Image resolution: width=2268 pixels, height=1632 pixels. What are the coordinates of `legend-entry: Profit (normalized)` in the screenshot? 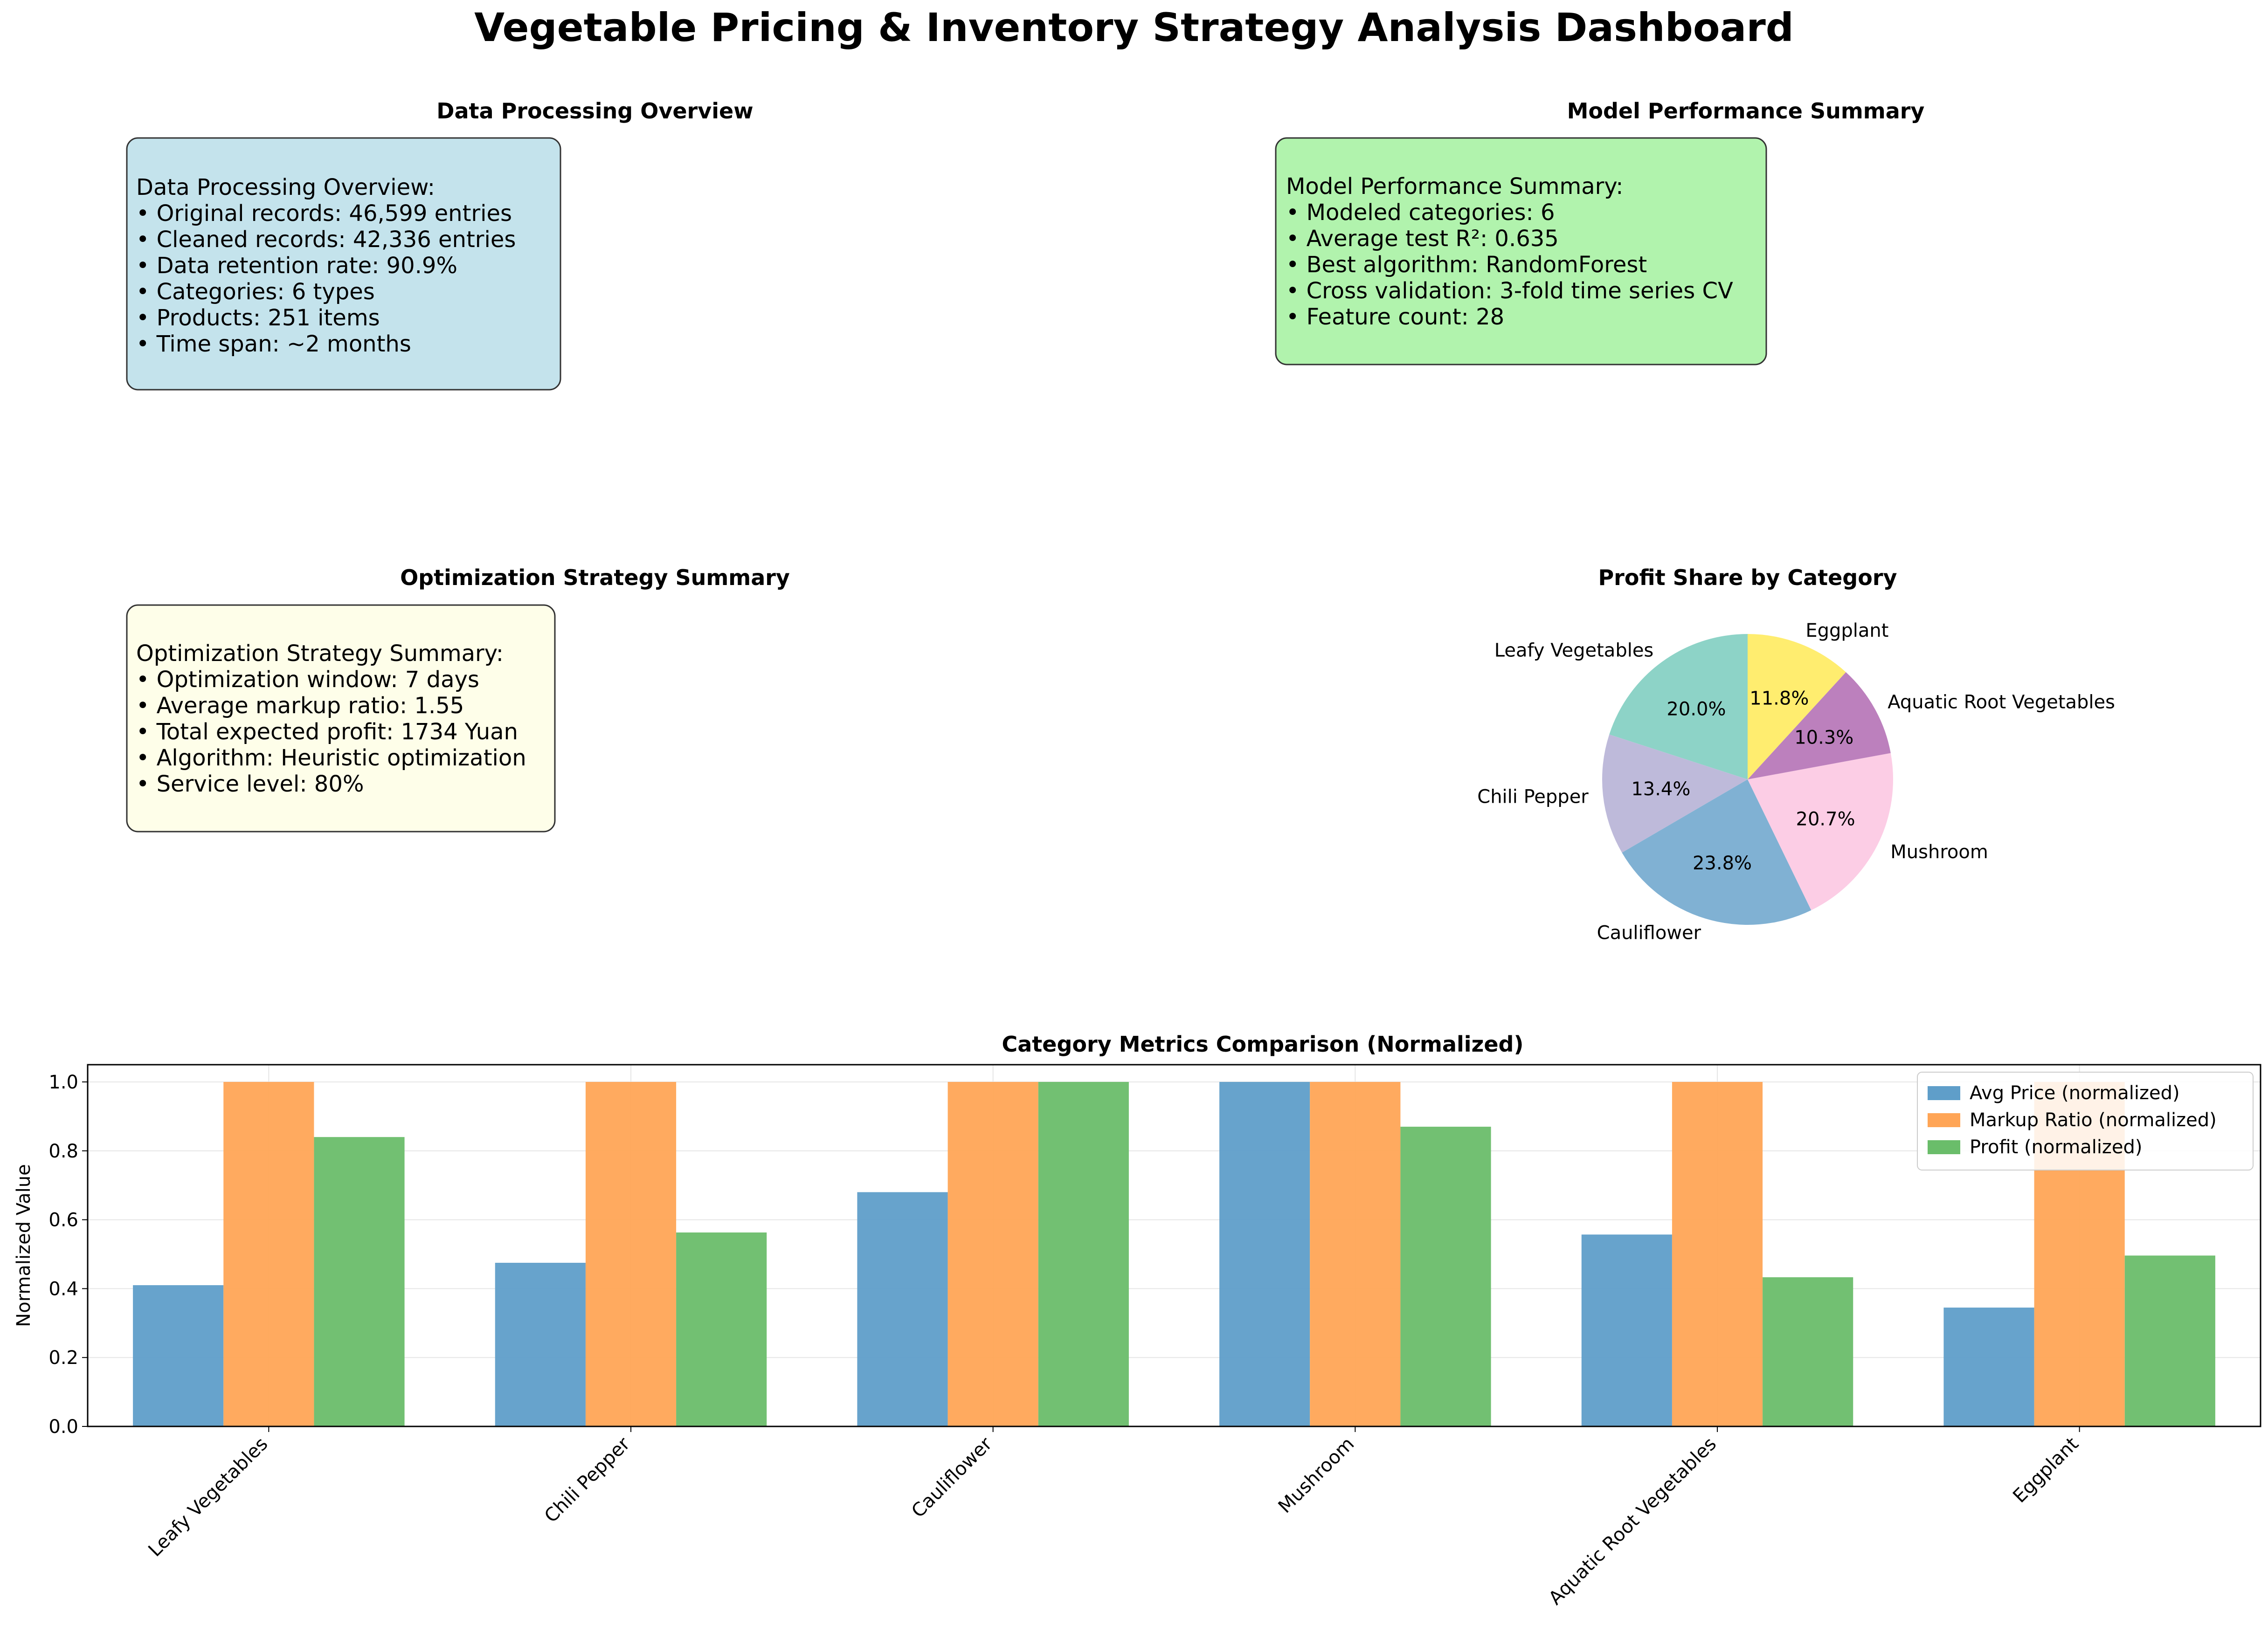 It's located at (2056, 1147).